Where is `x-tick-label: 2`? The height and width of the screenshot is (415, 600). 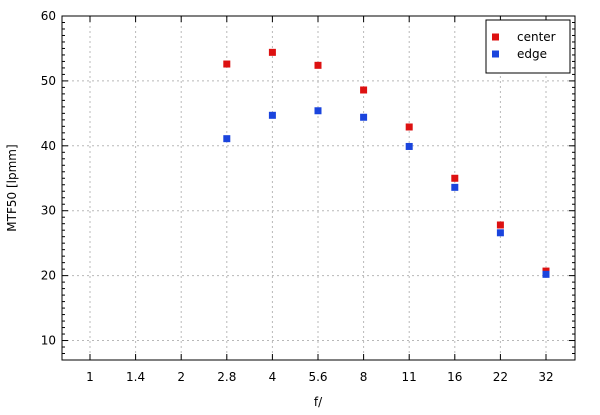
x-tick-label: 2 is located at coordinates (181, 377).